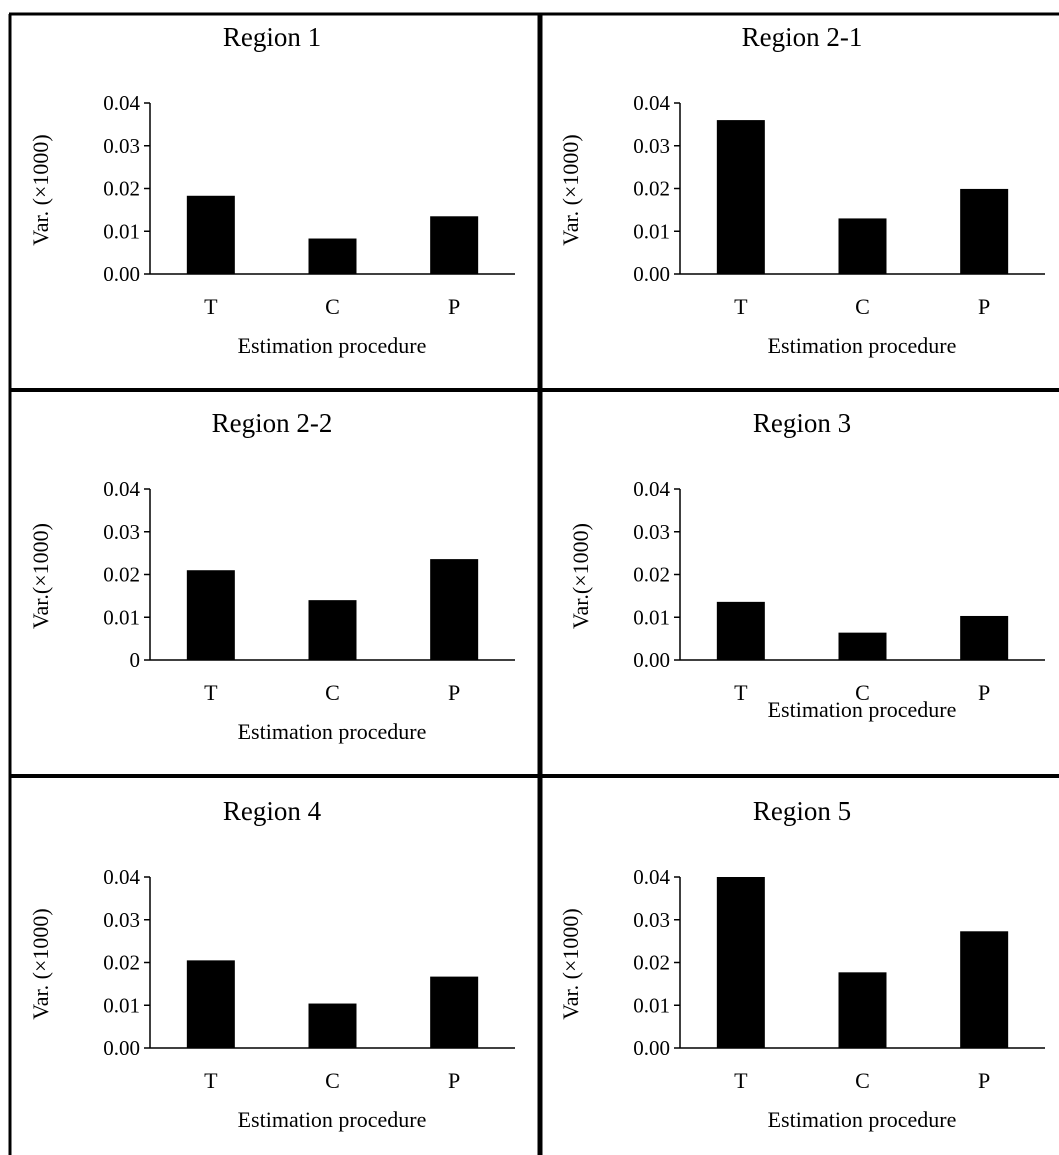  Describe the element at coordinates (272, 37) in the screenshot. I see `chart-title: Region 1` at that location.